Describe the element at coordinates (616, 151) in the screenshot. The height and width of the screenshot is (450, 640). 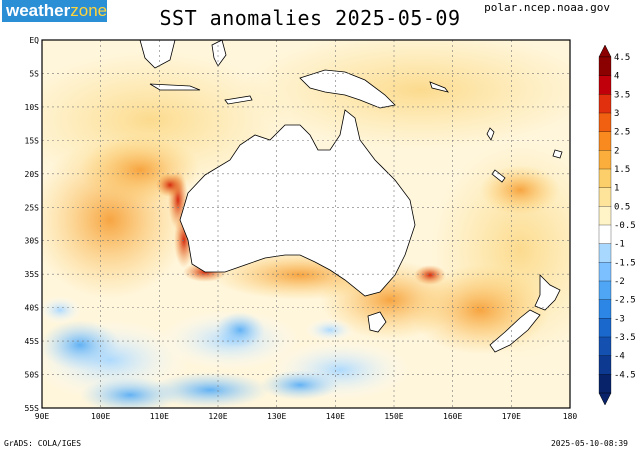
I see `colorbar-label: 2` at that location.